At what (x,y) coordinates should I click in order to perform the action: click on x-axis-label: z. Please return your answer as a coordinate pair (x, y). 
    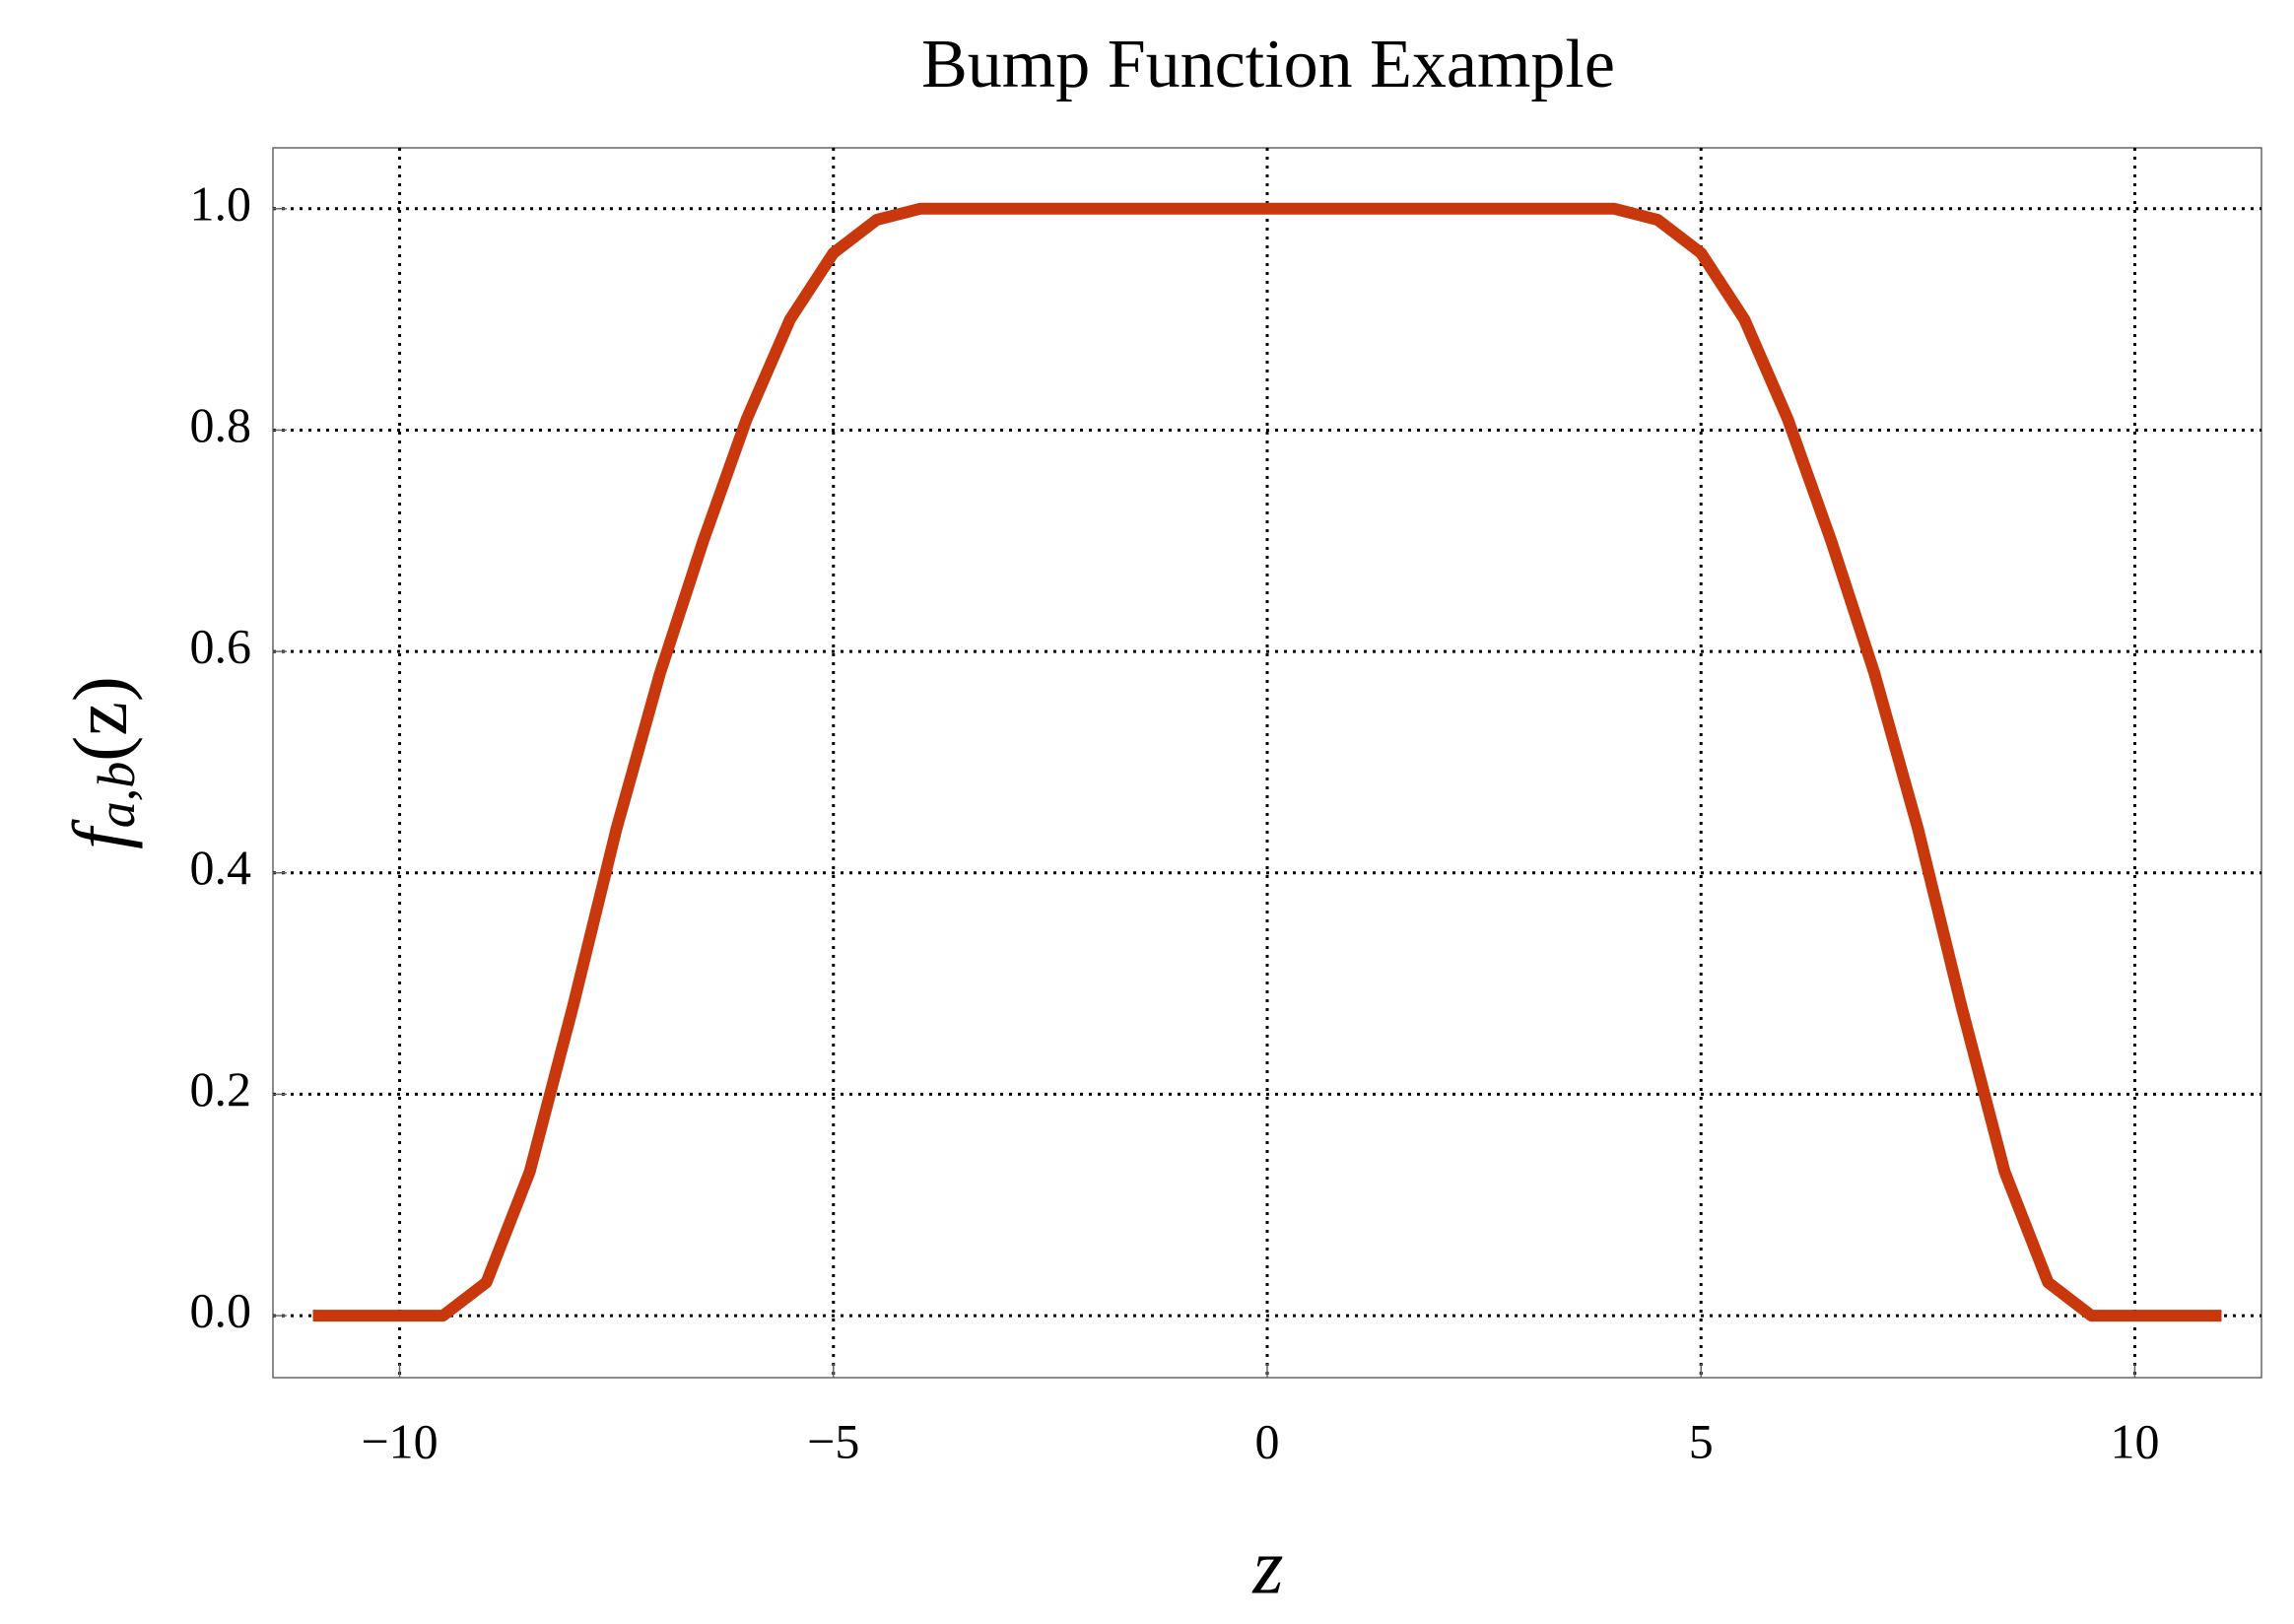
    Looking at the image, I should click on (1267, 1567).